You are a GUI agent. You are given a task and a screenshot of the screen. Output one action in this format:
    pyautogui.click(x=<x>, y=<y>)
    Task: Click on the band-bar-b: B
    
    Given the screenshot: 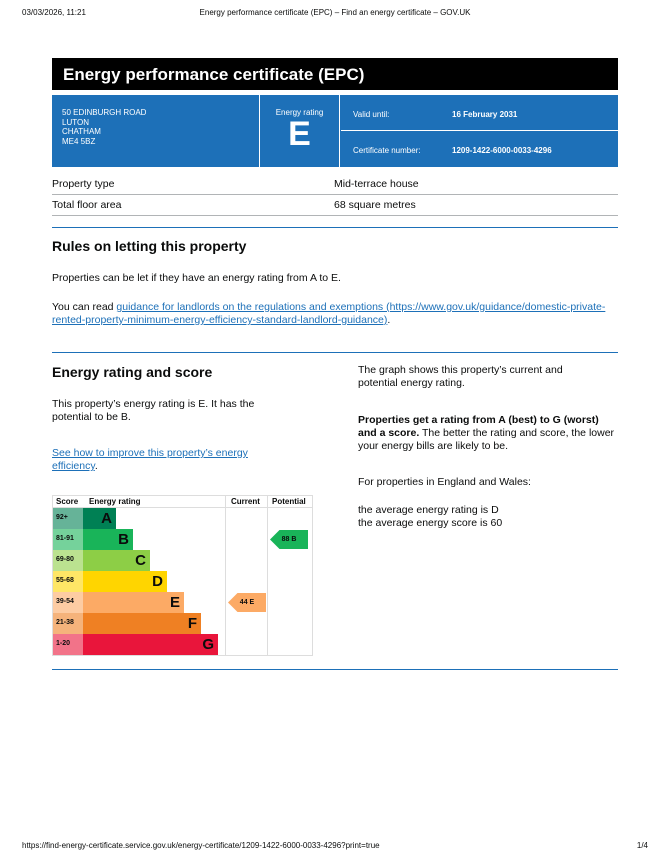 What is the action you would take?
    pyautogui.click(x=108, y=539)
    